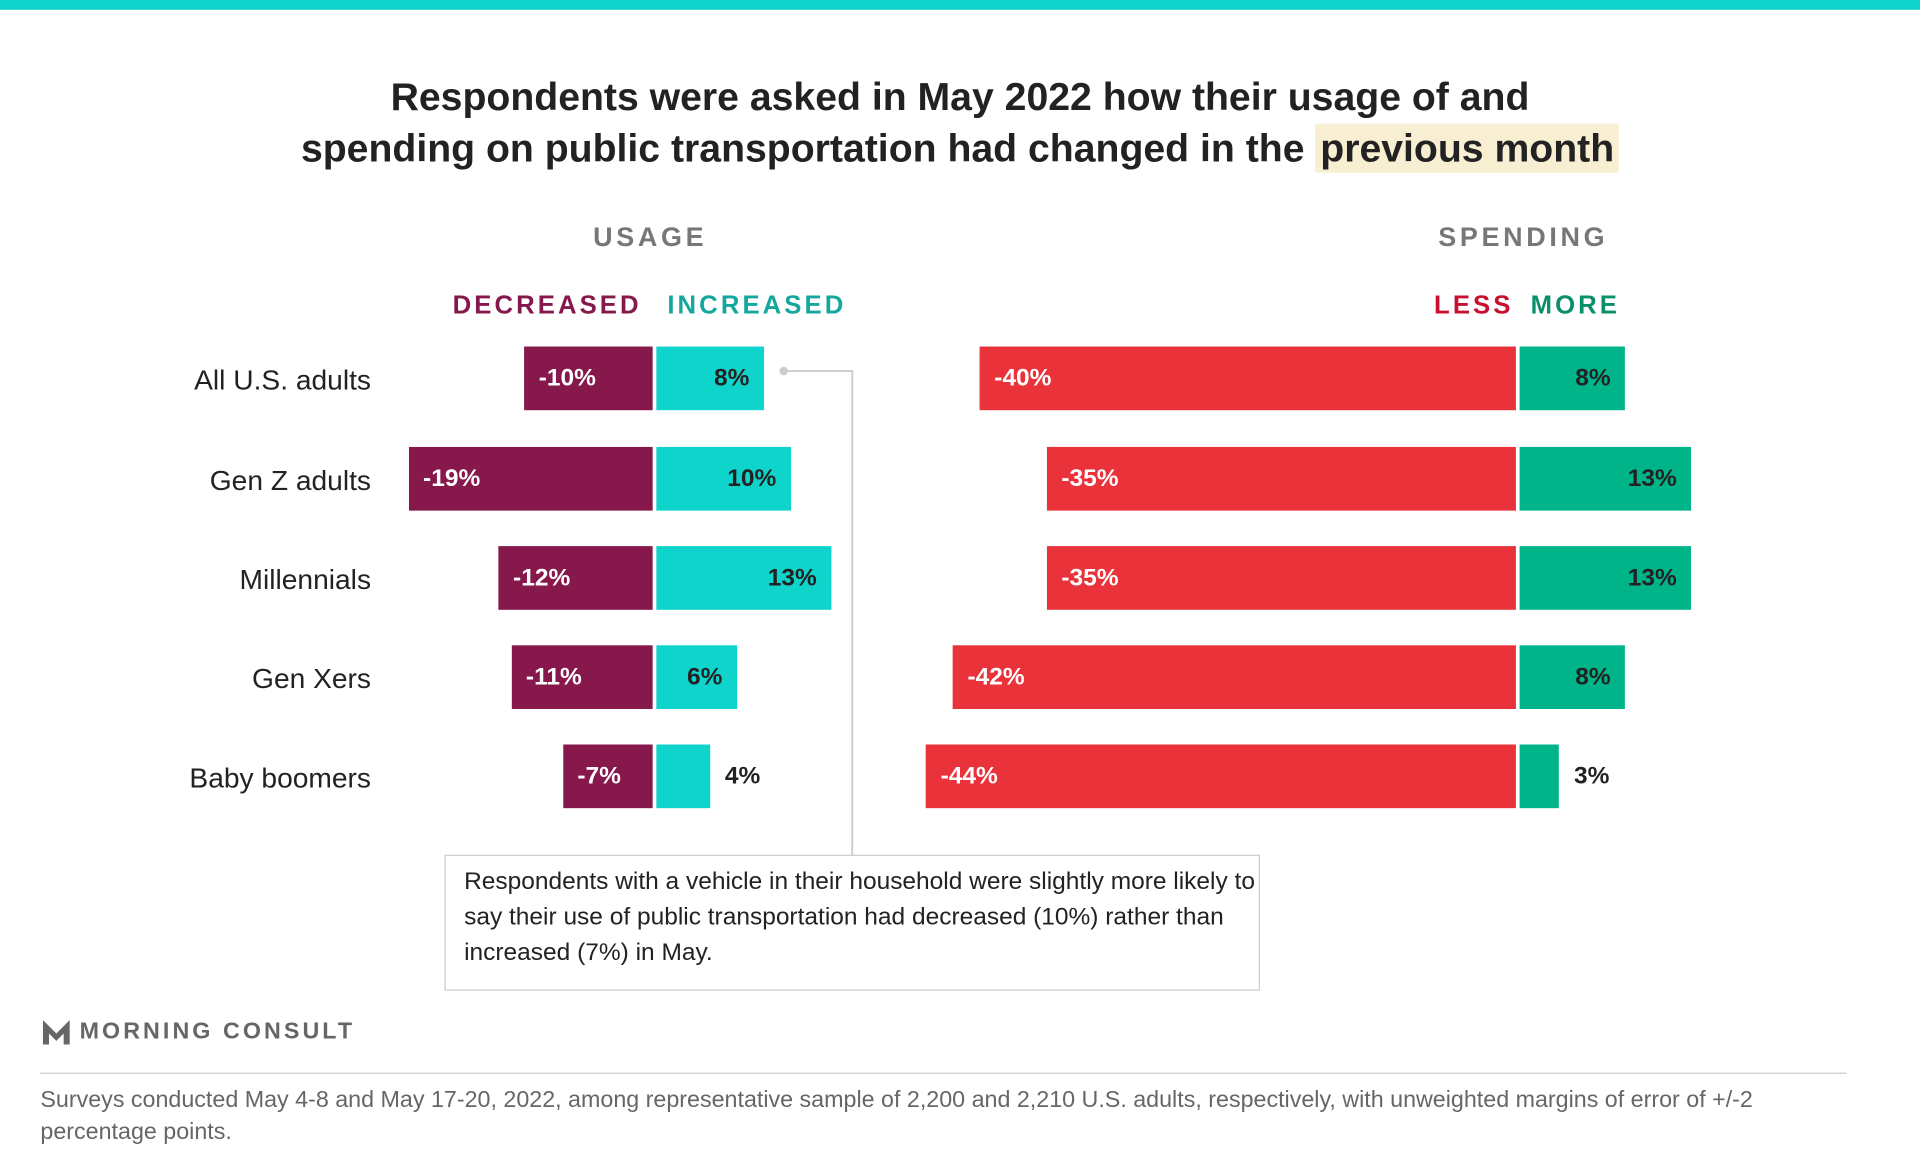  What do you see at coordinates (969, 776) in the screenshot?
I see `spending-less-label: -44%` at bounding box center [969, 776].